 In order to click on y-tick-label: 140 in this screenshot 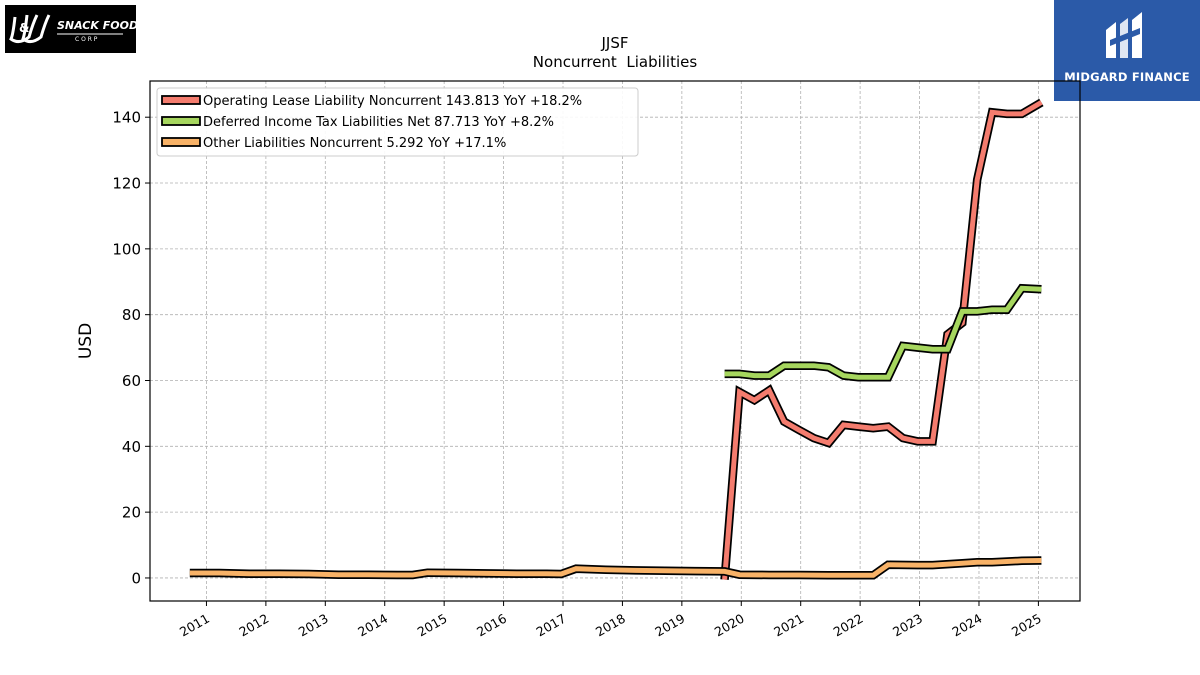, I will do `click(126, 118)`.